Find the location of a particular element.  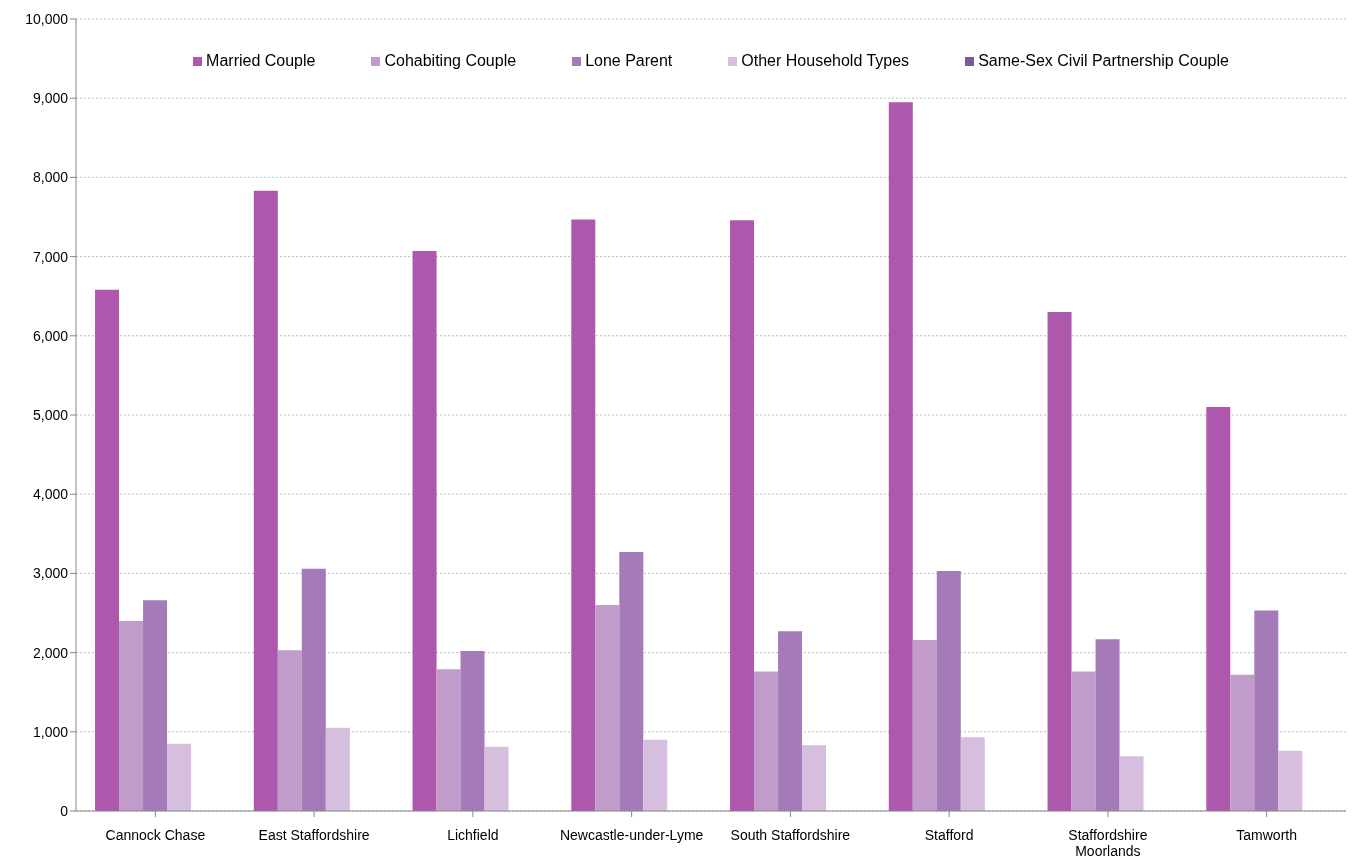

y-tick-label: 1,000 is located at coordinates (50, 731).